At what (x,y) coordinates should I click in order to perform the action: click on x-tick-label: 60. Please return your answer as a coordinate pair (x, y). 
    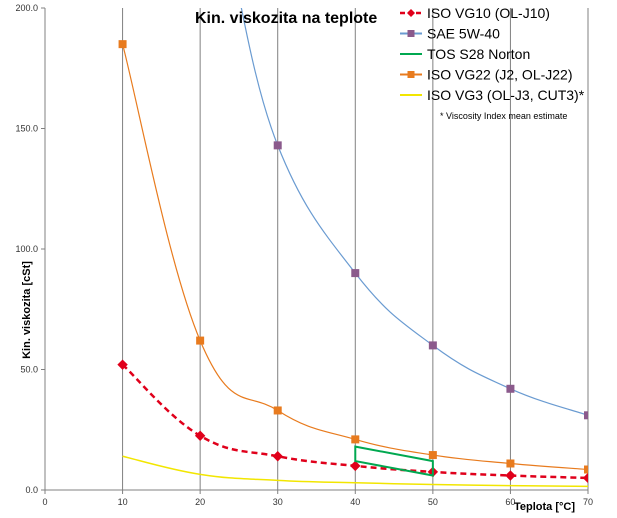
    Looking at the image, I should click on (510, 502).